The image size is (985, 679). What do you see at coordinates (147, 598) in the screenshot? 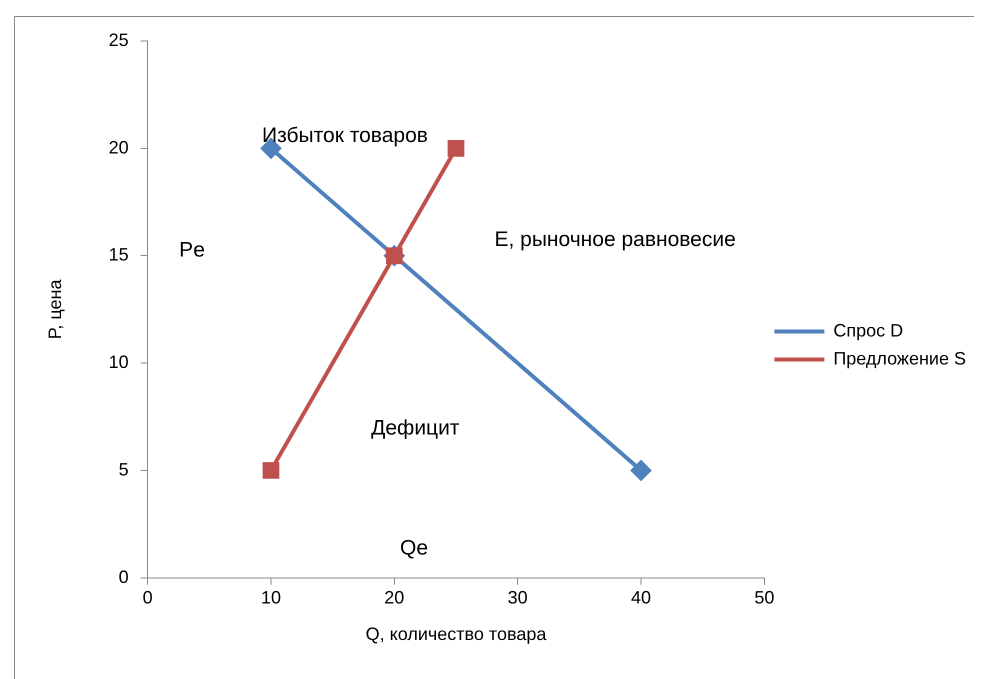
I see `x-tick-label: 0` at bounding box center [147, 598].